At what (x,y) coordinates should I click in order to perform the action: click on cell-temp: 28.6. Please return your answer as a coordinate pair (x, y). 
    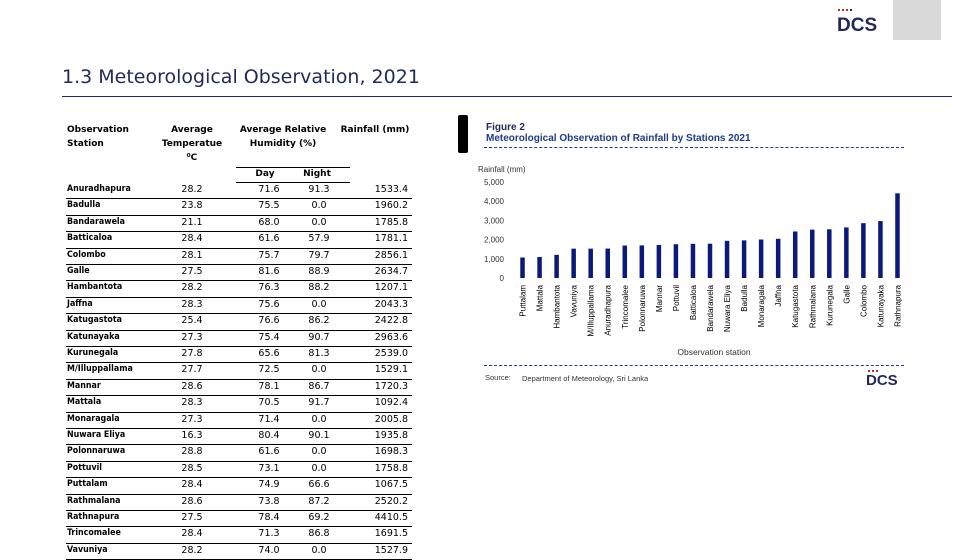
    Looking at the image, I should click on (192, 386).